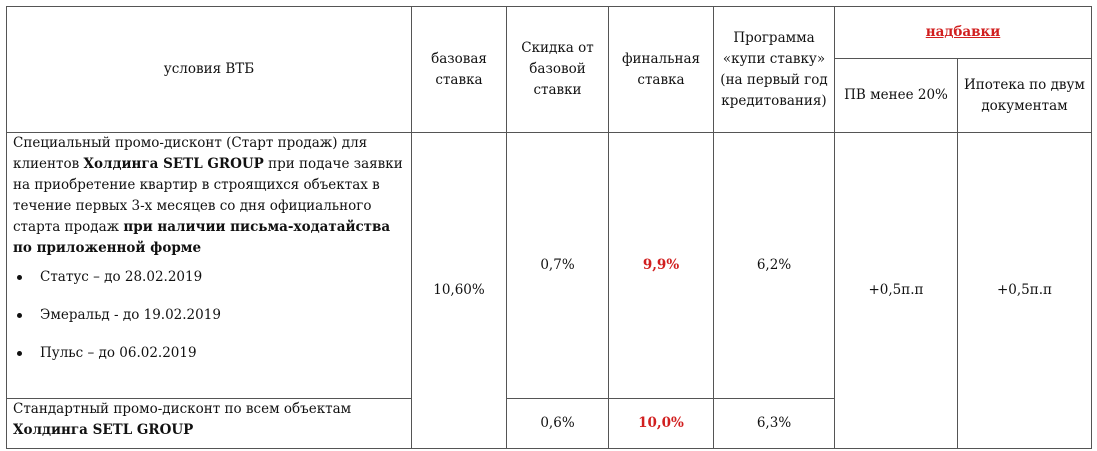 This screenshot has height=451, width=1097. What do you see at coordinates (173, 164) in the screenshot?
I see `row1-bold-1: Холдинга SETL GROUP` at bounding box center [173, 164].